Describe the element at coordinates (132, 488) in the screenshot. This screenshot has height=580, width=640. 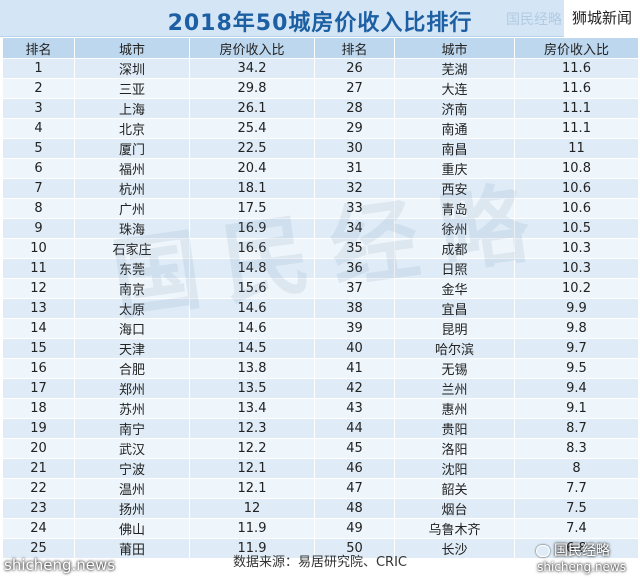
I see `city-cell: 温州` at that location.